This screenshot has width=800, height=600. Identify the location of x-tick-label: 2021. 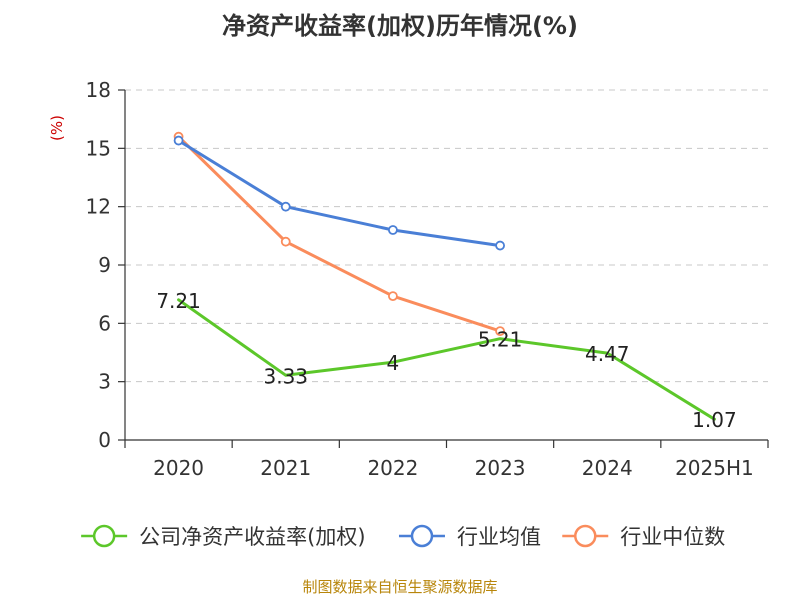
(285, 468).